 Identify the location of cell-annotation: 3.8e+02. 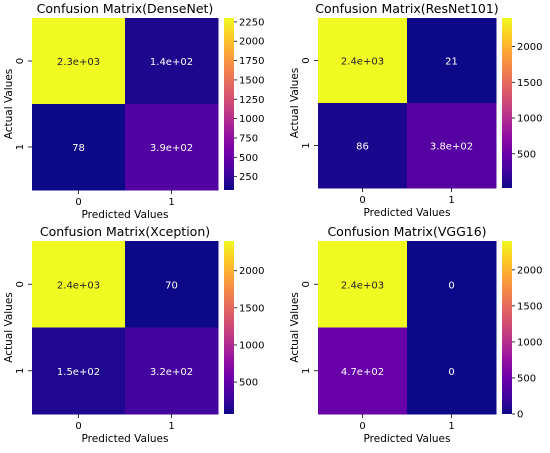
(451, 147).